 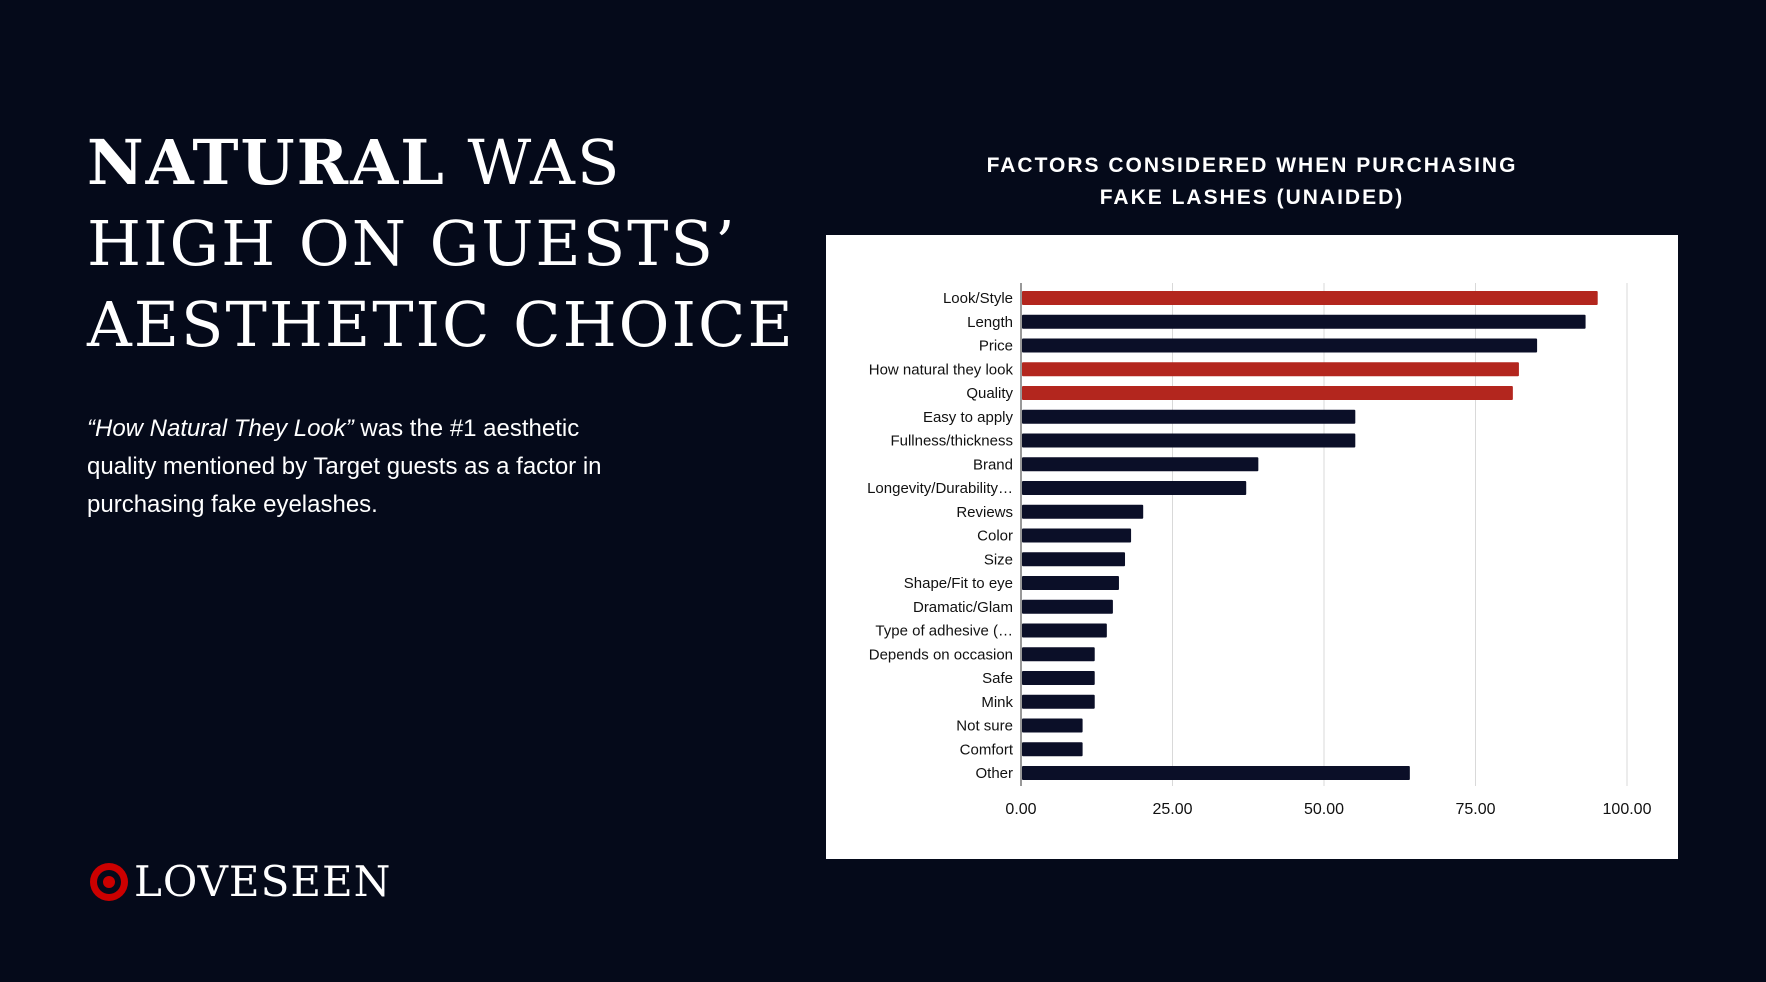 I want to click on category-label: Not sure, so click(x=984, y=726).